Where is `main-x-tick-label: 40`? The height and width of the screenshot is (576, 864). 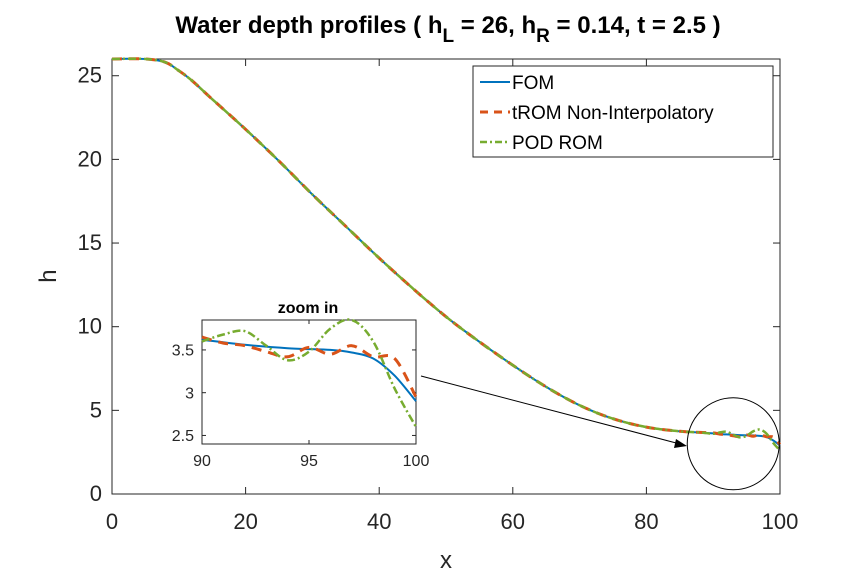 main-x-tick-label: 40 is located at coordinates (379, 521).